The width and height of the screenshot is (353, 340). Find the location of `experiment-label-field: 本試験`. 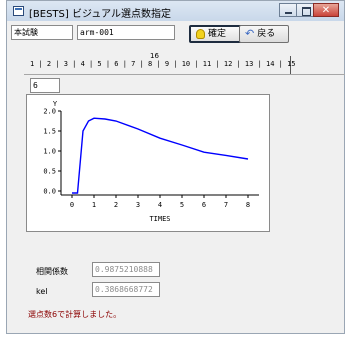

experiment-label-field: 本試験 is located at coordinates (42, 32).